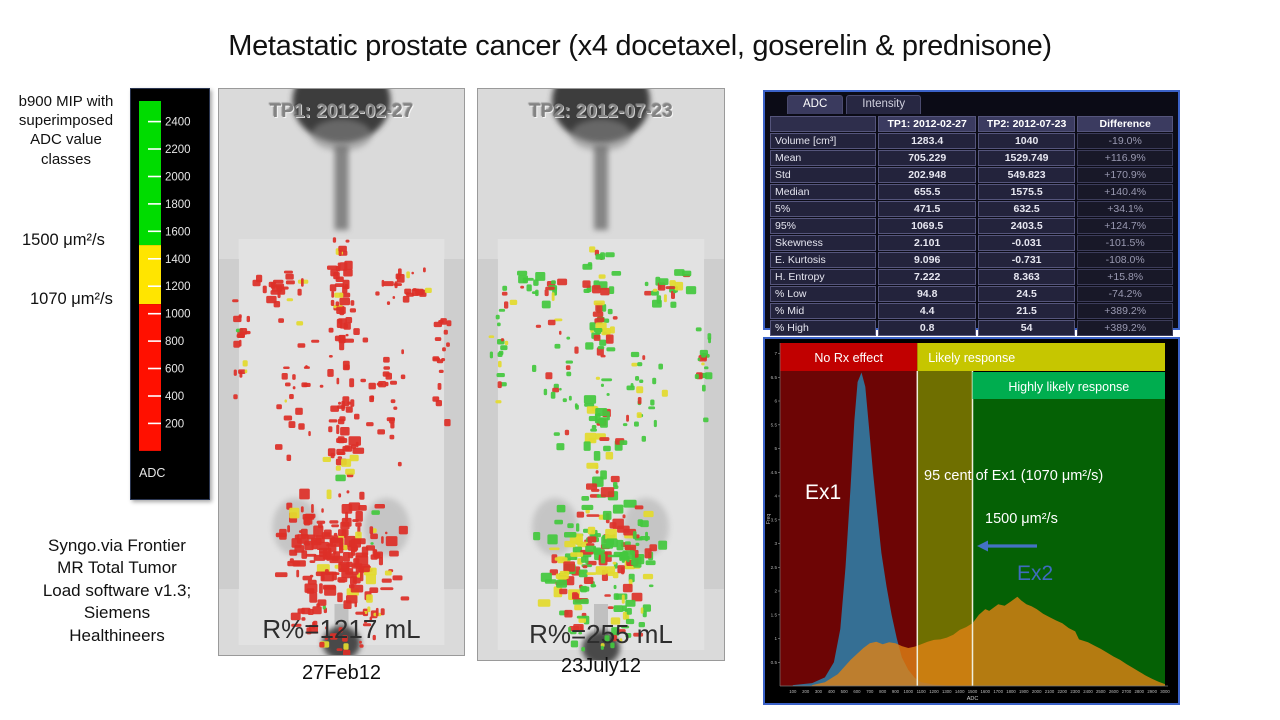  I want to click on tab-intensity: Intensity, so click(884, 104).